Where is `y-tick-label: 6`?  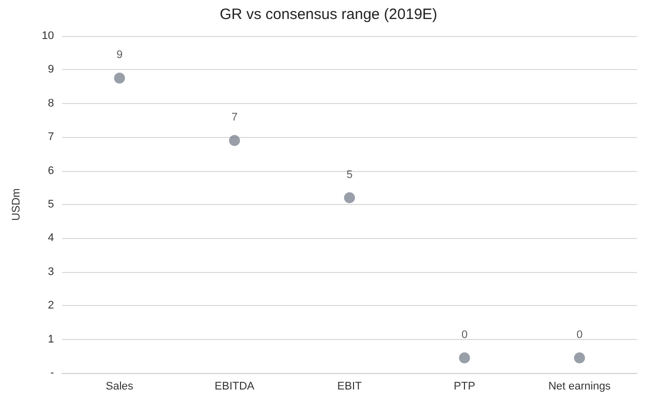 y-tick-label: 6 is located at coordinates (51, 170).